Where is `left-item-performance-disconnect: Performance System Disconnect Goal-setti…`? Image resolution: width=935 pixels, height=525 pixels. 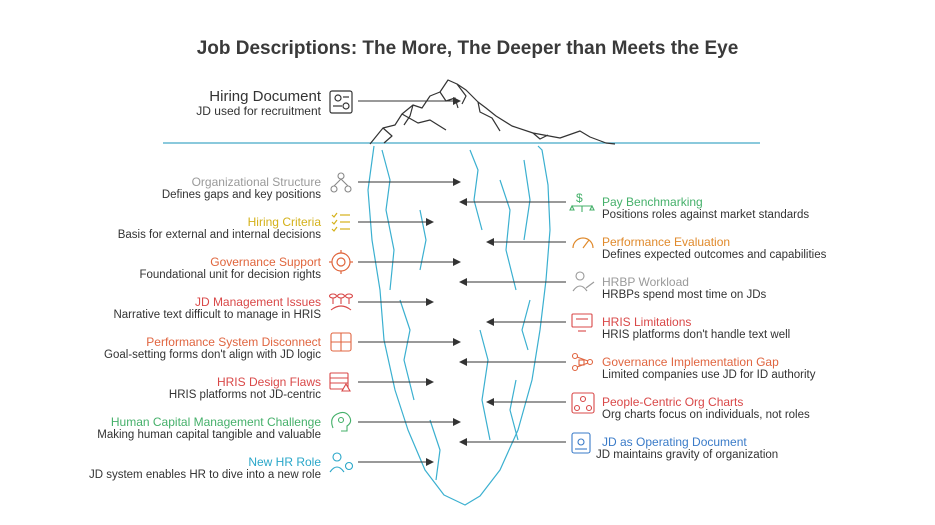
left-item-performance-disconnect: Performance System Disconnect Goal-setti… is located at coordinates (212, 348).